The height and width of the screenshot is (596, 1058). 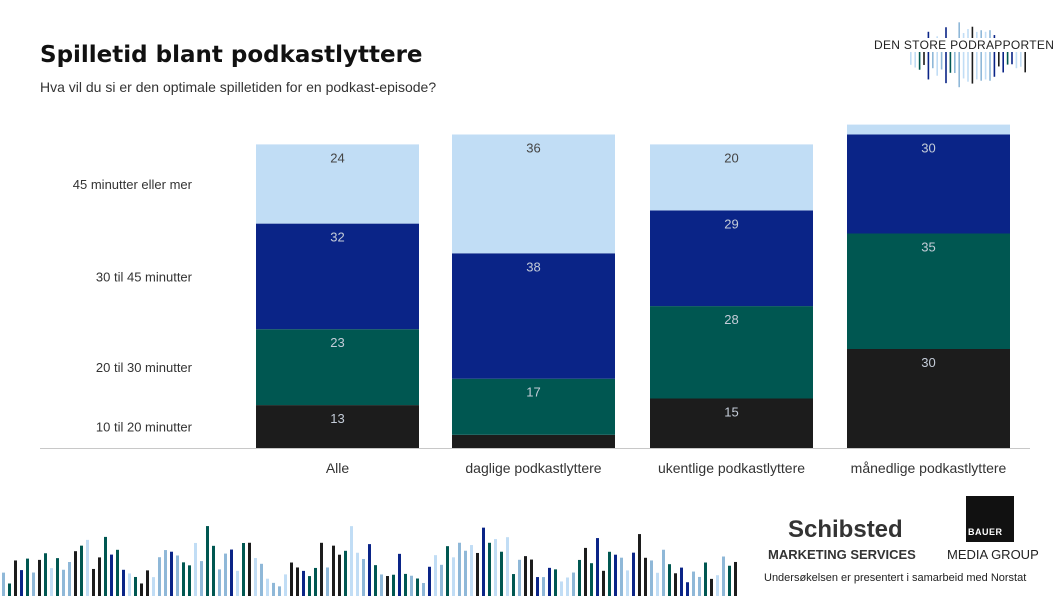 I want to click on data-label: 20, so click(x=731, y=157).